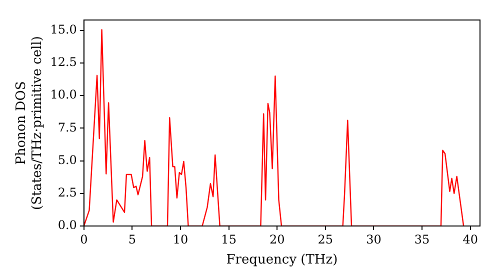 Image resolution: width=500 pixels, height=280 pixels. Describe the element at coordinates (84, 239) in the screenshot. I see `x-tick-label: 0` at that location.